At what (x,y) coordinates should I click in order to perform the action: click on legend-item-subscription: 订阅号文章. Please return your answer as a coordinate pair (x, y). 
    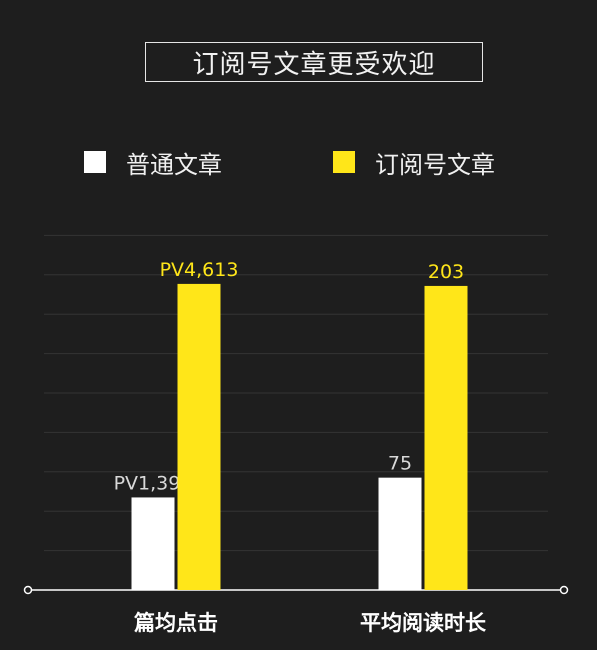
    Looking at the image, I should click on (414, 163).